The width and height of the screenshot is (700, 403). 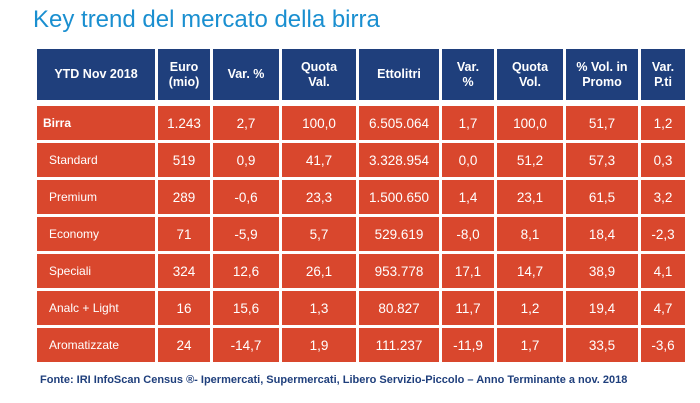 I want to click on table-cell: 1.500.650, so click(x=399, y=197).